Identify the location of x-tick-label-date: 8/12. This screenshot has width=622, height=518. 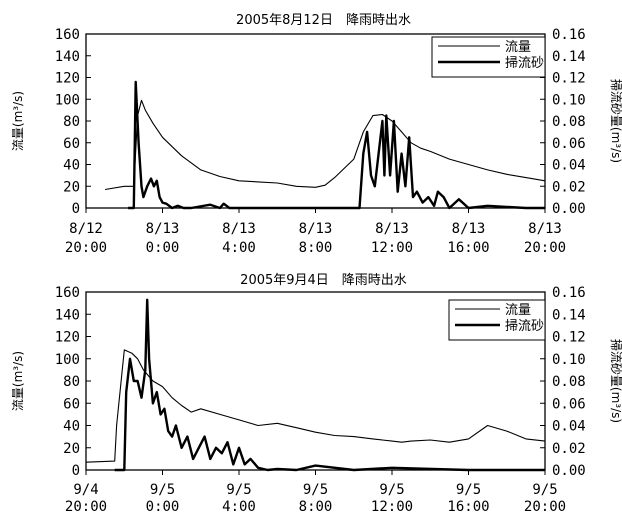
(86, 229).